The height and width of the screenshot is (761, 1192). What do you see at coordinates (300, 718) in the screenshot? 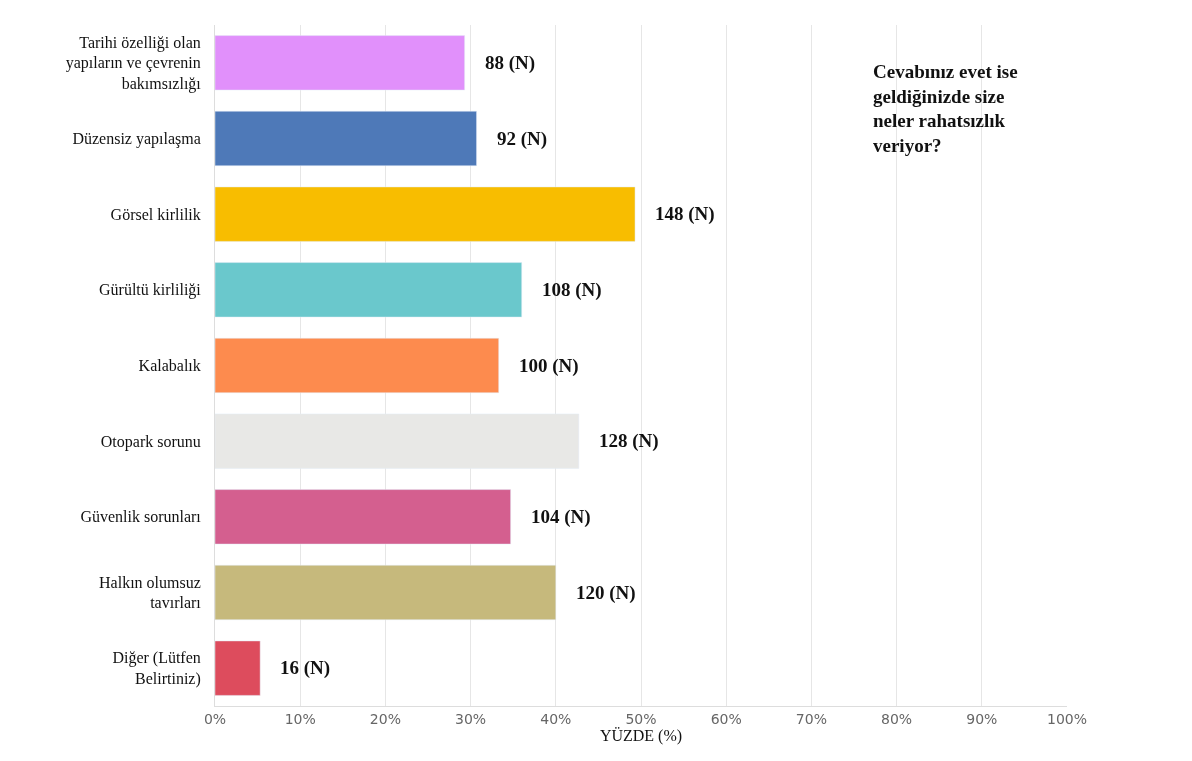
I see `x-tick-label: 10%` at bounding box center [300, 718].